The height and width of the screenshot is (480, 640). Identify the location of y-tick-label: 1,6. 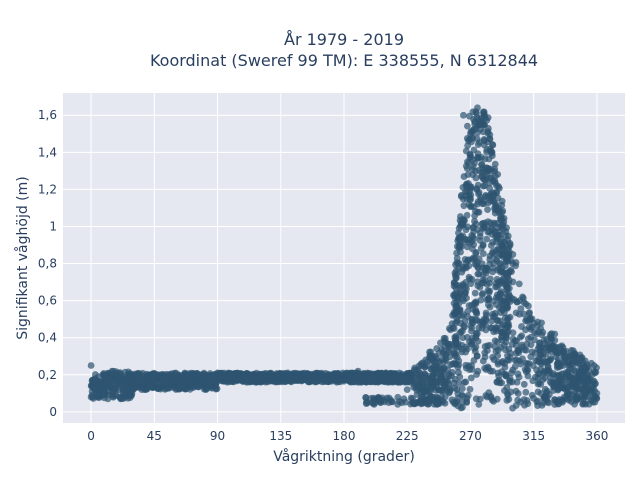
(47, 115).